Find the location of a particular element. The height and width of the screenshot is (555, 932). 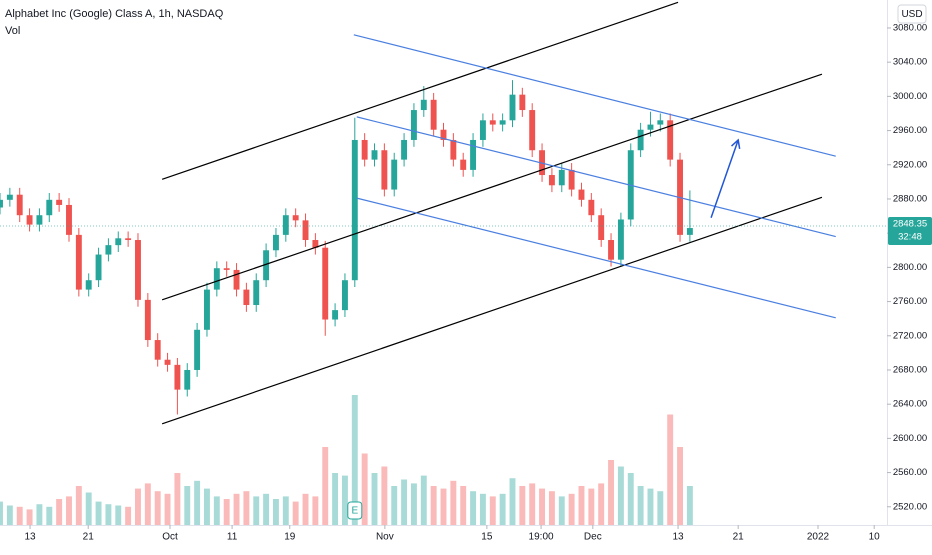

x-tick-label: Nov is located at coordinates (385, 537).